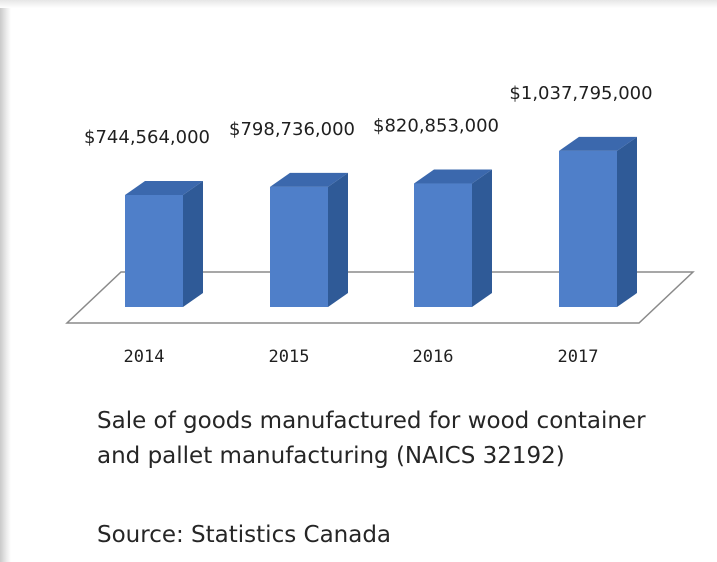 The height and width of the screenshot is (562, 717). I want to click on bar-2017, so click(598, 221).